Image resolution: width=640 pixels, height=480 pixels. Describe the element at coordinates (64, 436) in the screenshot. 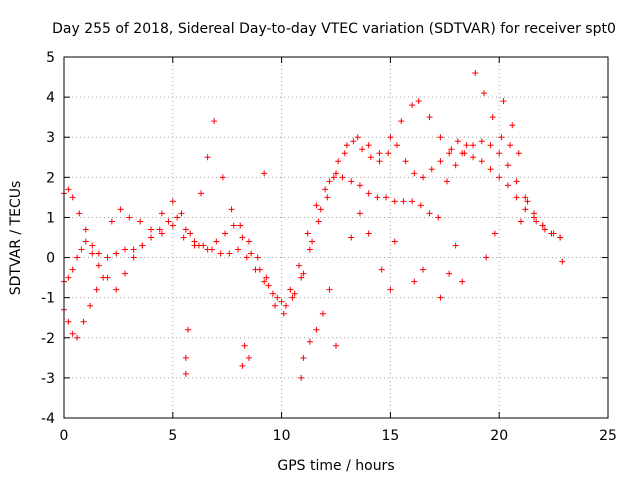

I see `x-tick-label: 0` at that location.